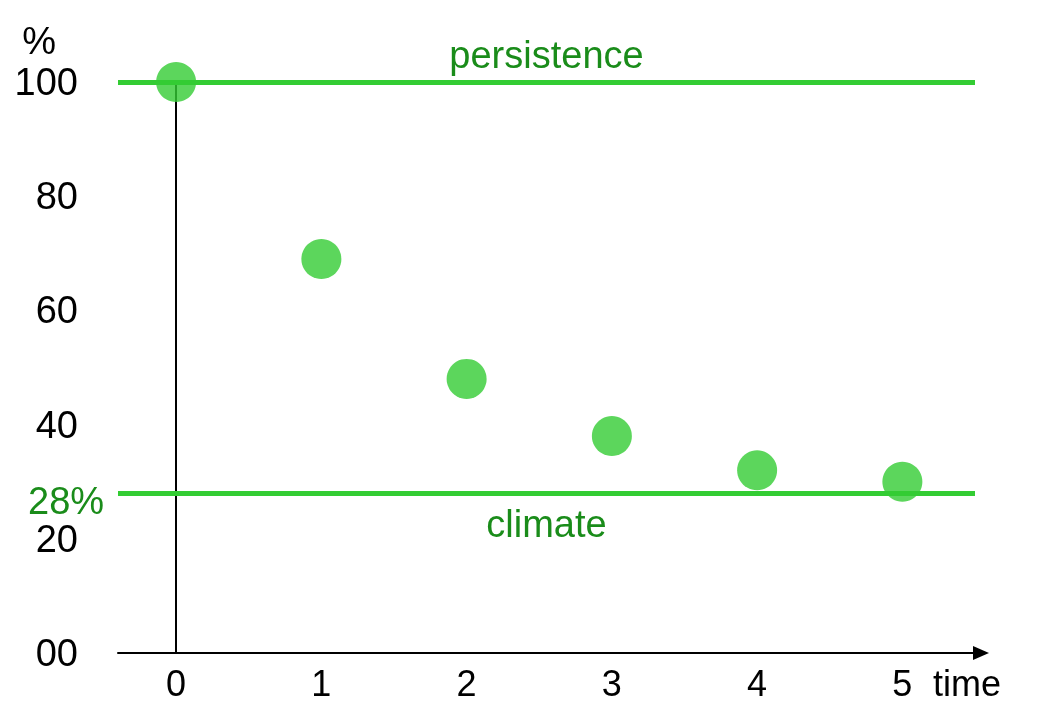 The image size is (1054, 715). Describe the element at coordinates (466, 683) in the screenshot. I see `x-tick-label: 2` at that location.